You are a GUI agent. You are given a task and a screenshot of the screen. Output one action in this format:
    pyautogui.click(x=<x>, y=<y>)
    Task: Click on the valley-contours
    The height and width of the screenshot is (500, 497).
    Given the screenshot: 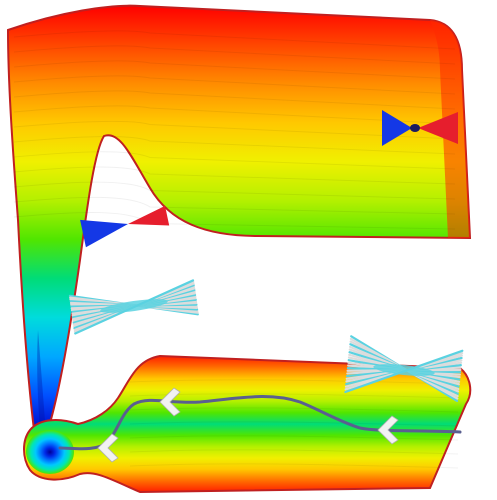 What is the action you would take?
    pyautogui.click(x=294, y=424)
    